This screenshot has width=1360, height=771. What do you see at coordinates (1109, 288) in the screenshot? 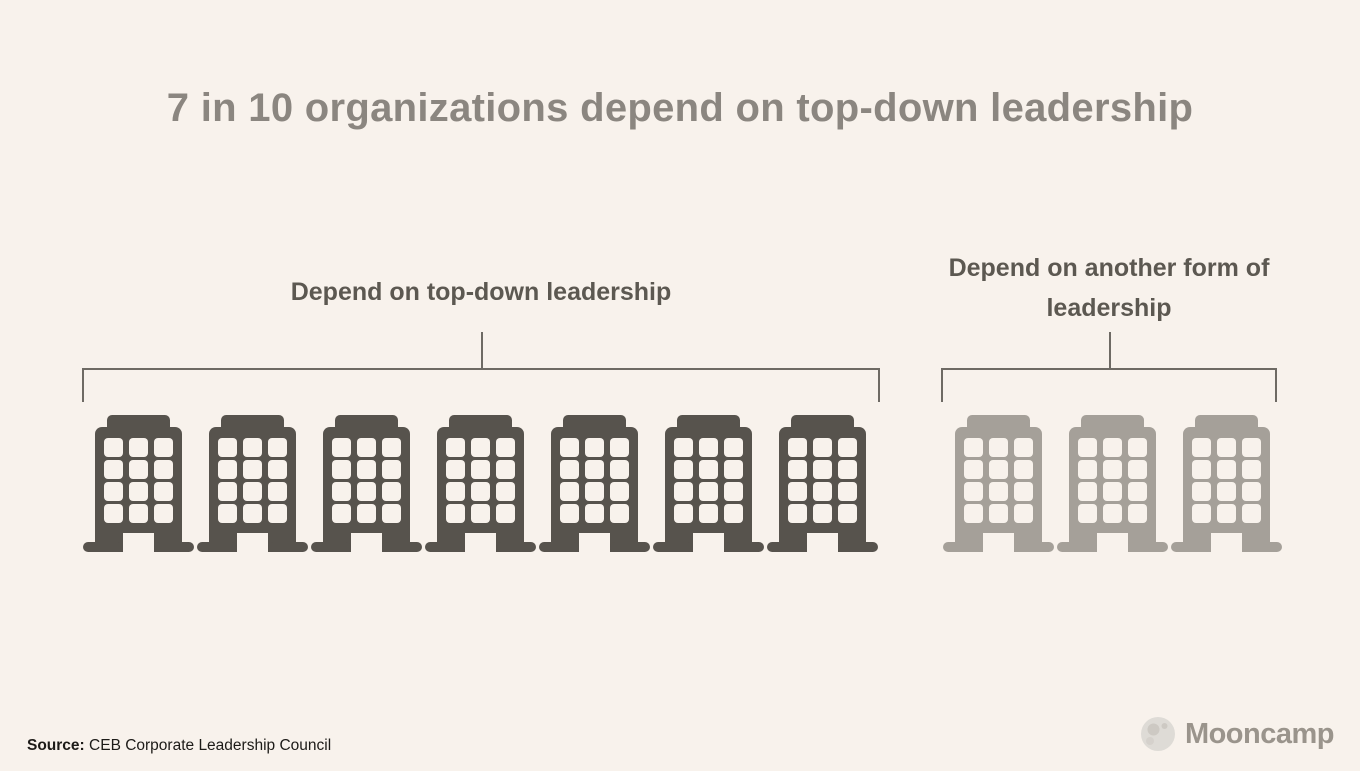
I see `group-label-other: Depend on another form of leadership` at bounding box center [1109, 288].